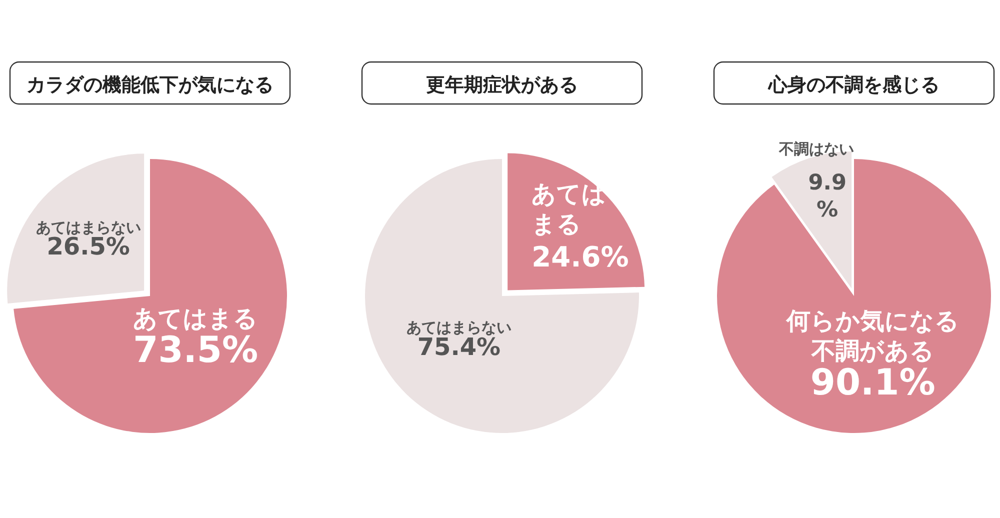 The height and width of the screenshot is (518, 1000). I want to click on slice-label: 何らか気になる不調がある, so click(872, 335).